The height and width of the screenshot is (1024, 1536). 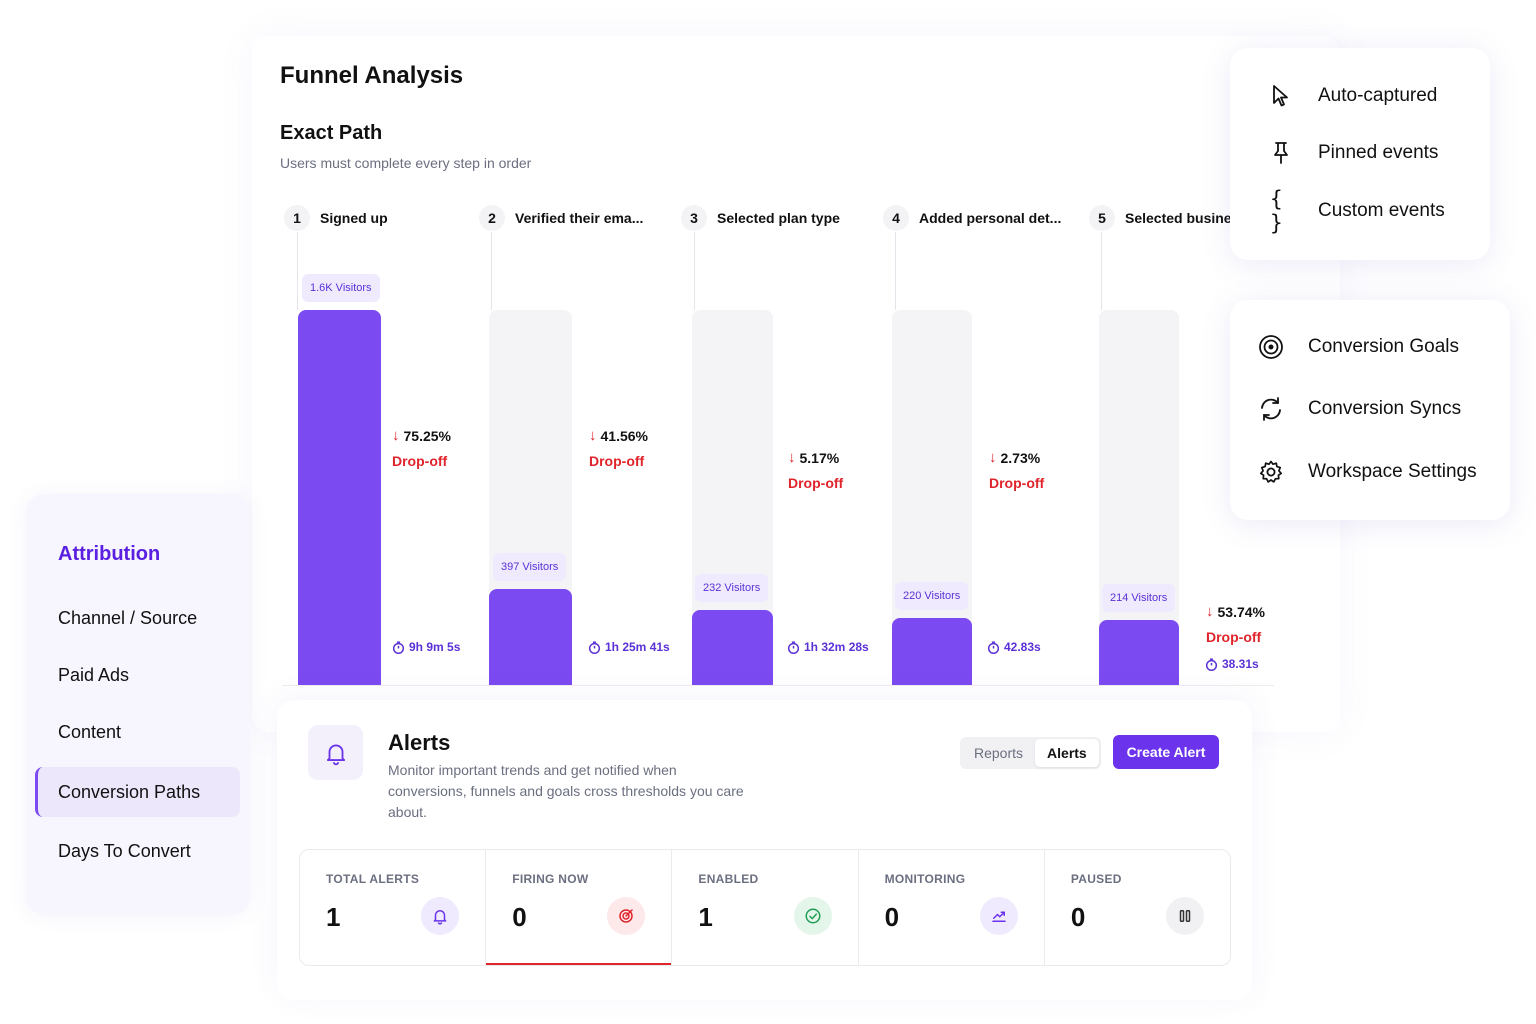 What do you see at coordinates (1381, 210) in the screenshot?
I see `menu-item-label: Custom events` at bounding box center [1381, 210].